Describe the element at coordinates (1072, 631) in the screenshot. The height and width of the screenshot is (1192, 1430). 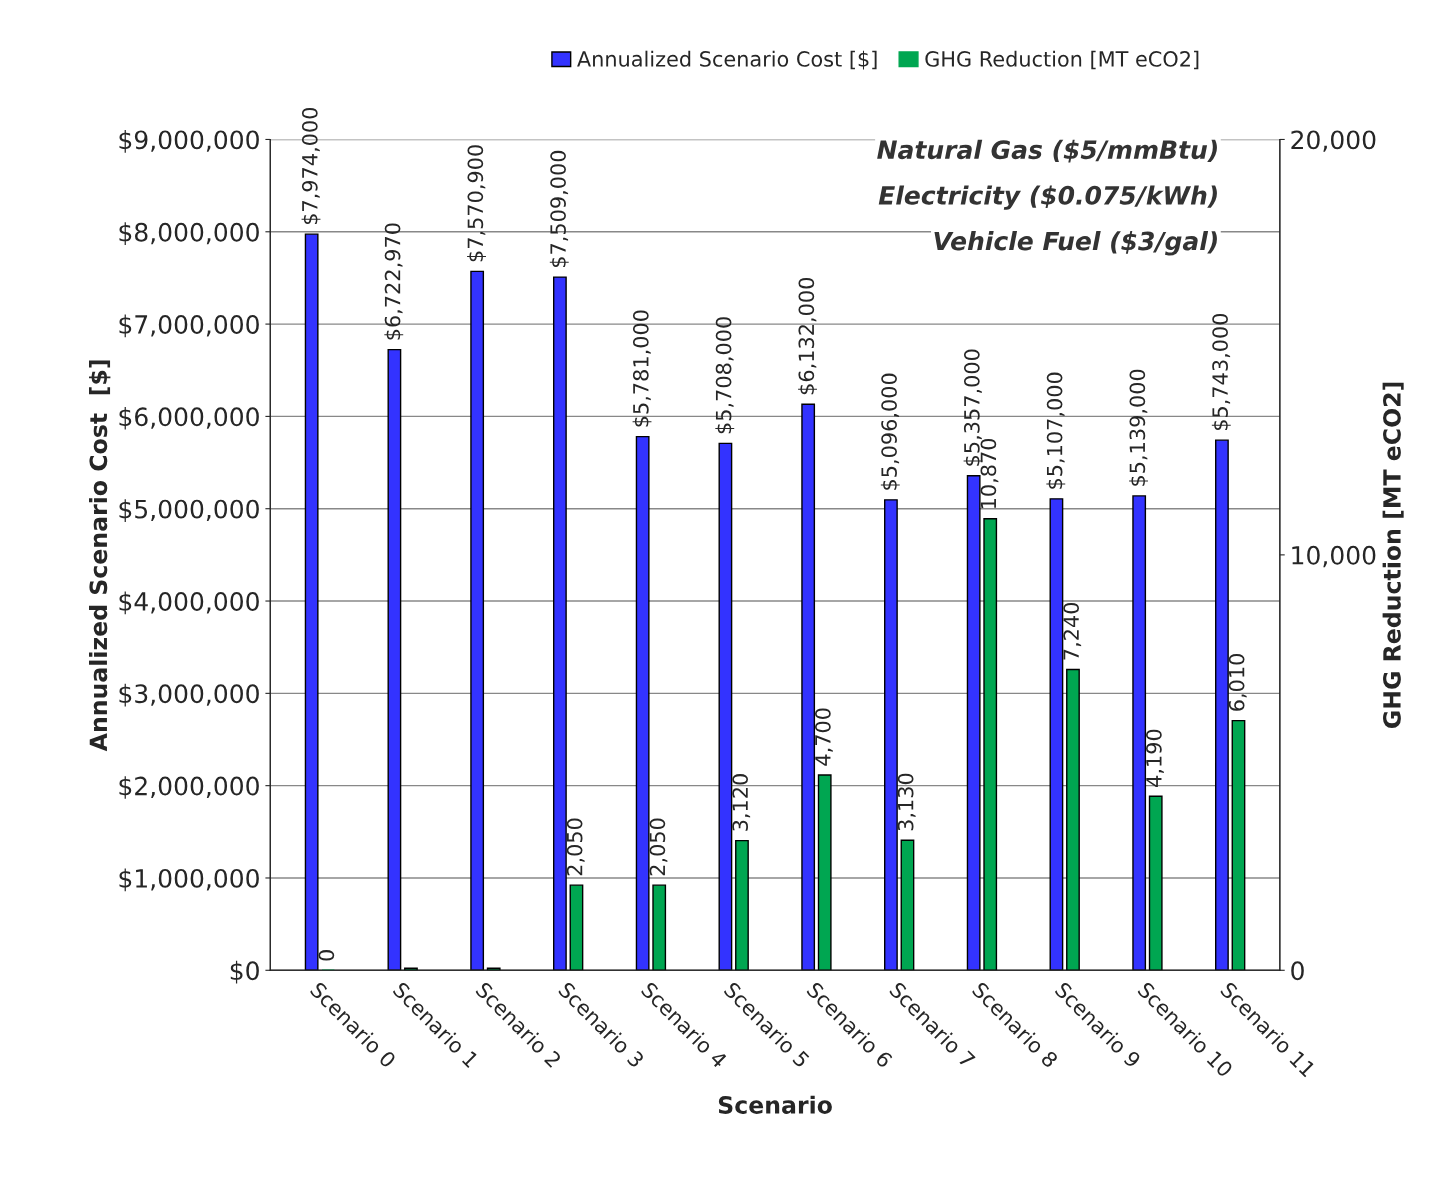
I see `data-label: 7,240` at that location.